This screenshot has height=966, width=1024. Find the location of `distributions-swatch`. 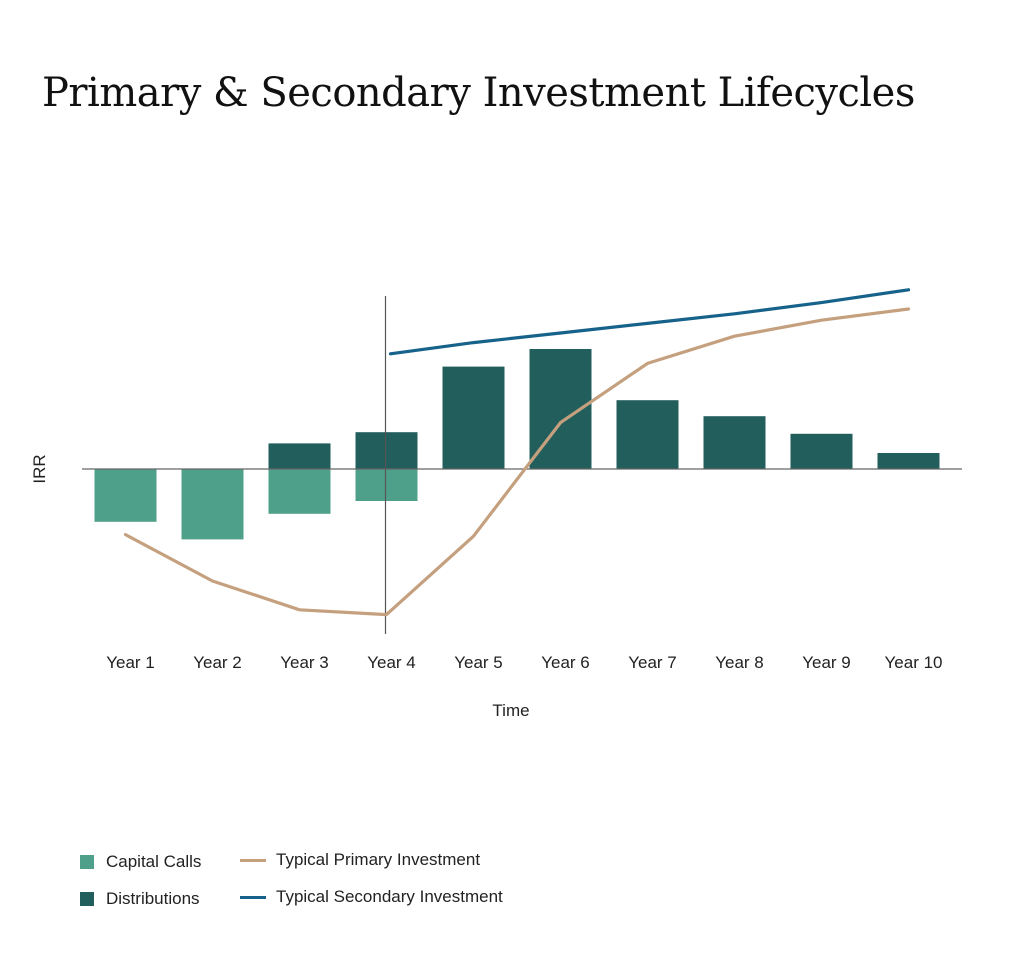

distributions-swatch is located at coordinates (87, 899).